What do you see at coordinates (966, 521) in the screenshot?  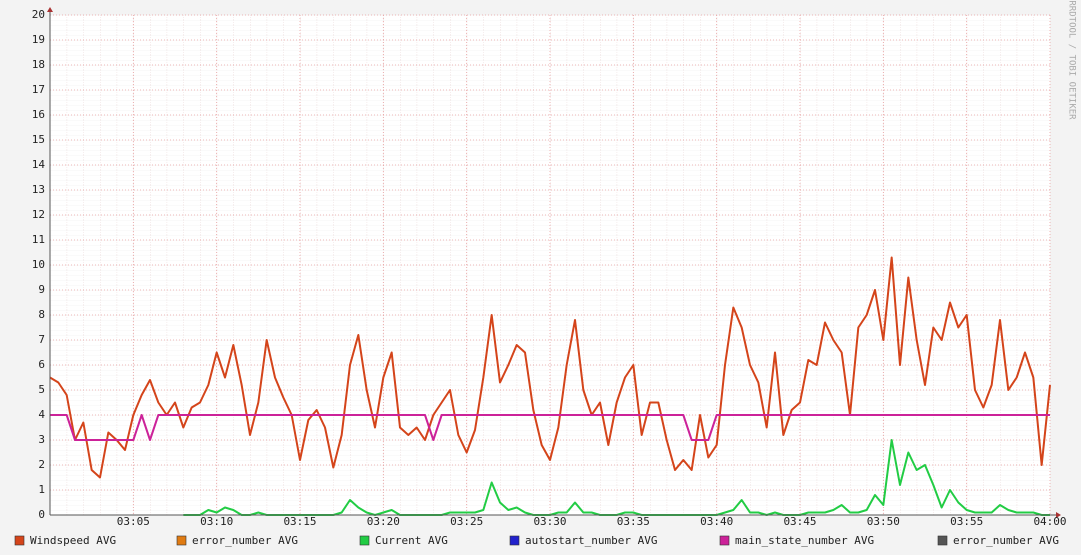 I see `x-tick-label: 03:55` at bounding box center [966, 521].